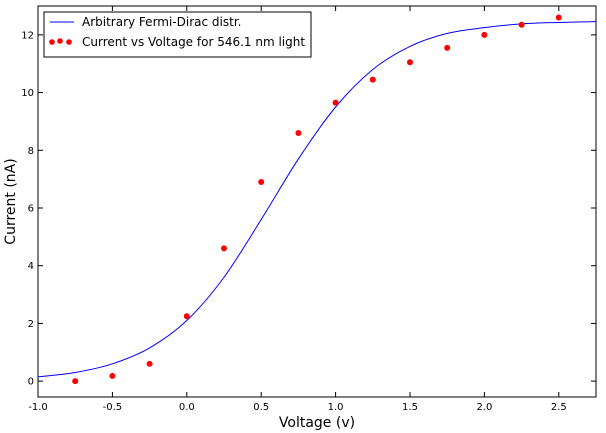 The height and width of the screenshot is (433, 606). Describe the element at coordinates (38, 407) in the screenshot. I see `x-tick-label: -1.0` at that location.